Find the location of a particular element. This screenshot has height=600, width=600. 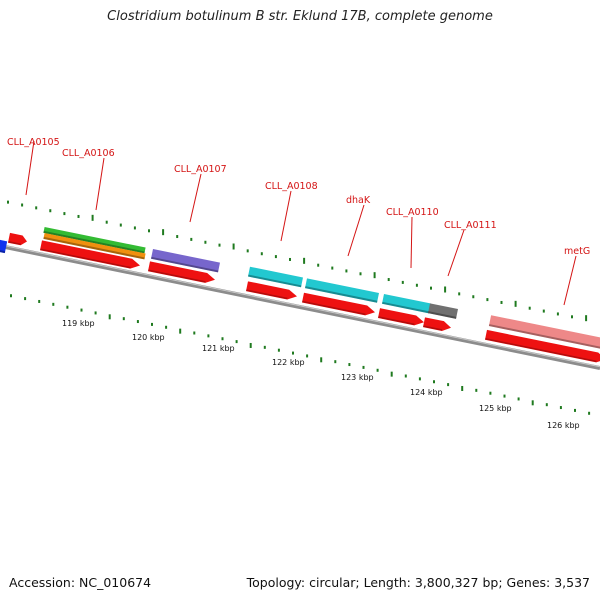

kbp-label: 121 kbp is located at coordinates (218, 348).